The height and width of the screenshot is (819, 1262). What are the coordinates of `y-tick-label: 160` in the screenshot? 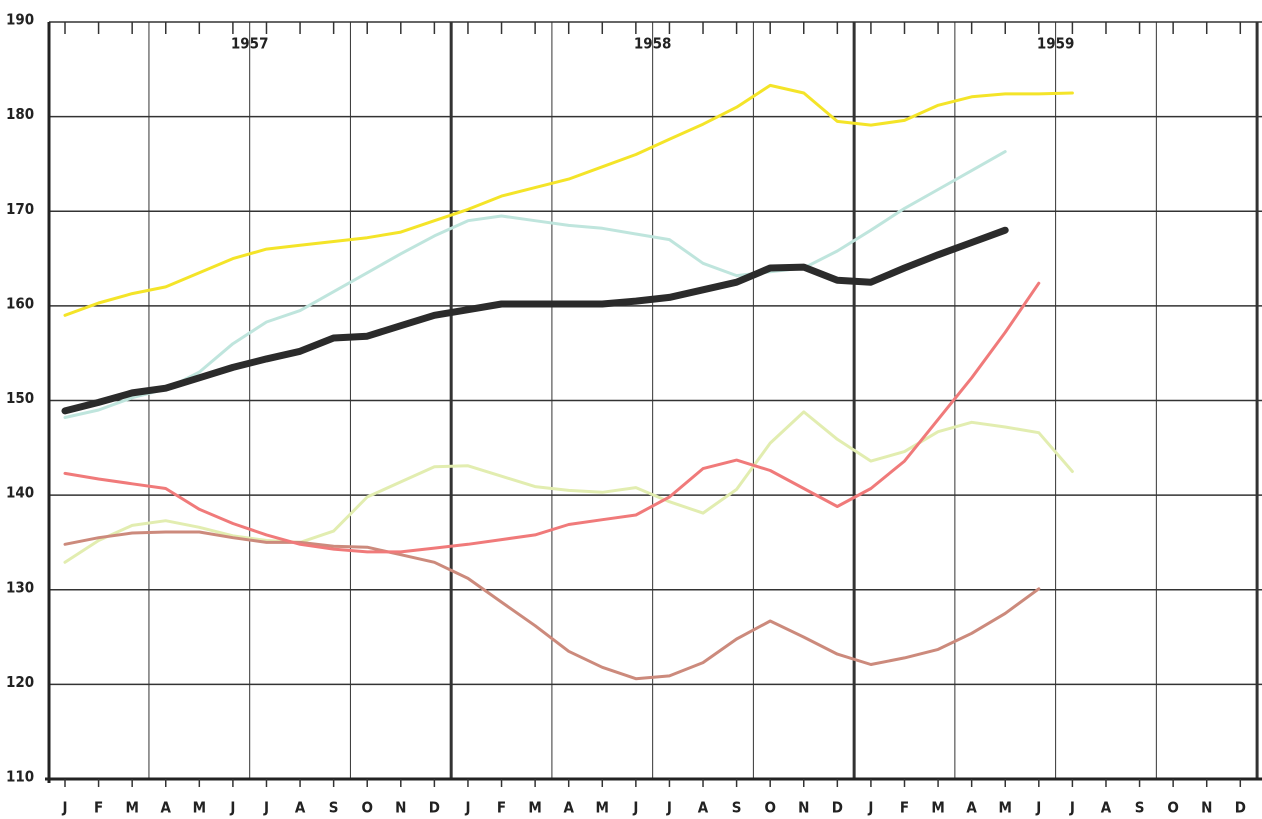 It's located at (20, 303).